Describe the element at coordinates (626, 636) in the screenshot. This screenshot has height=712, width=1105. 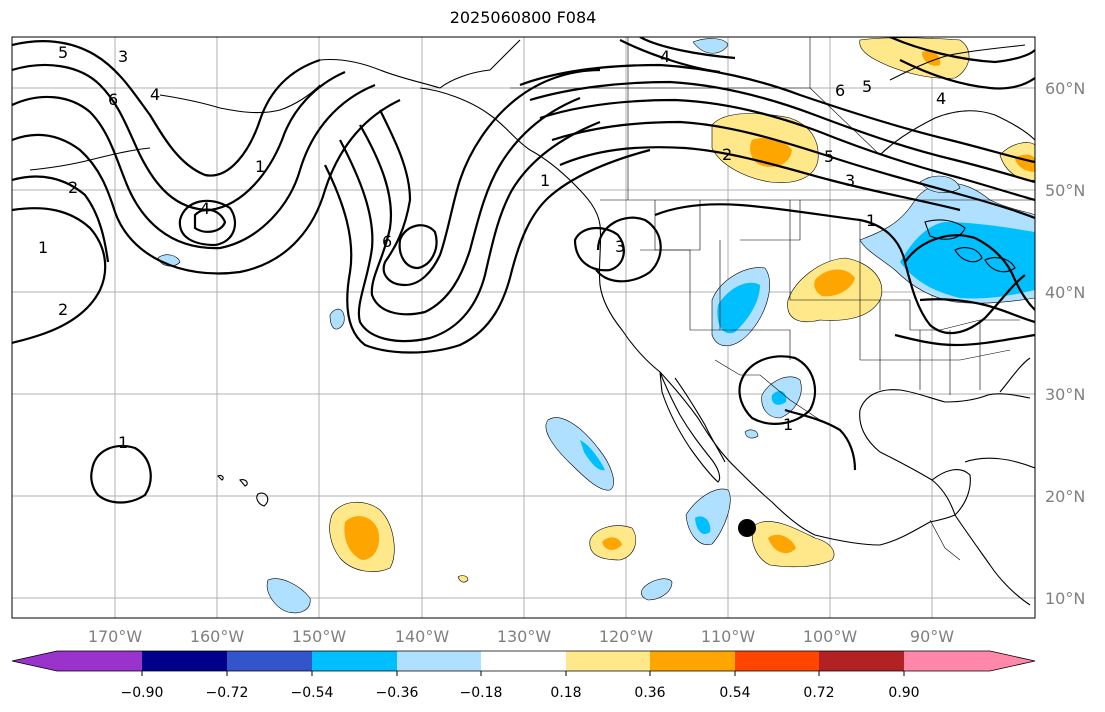
I see `longitude-label: 120°W` at that location.